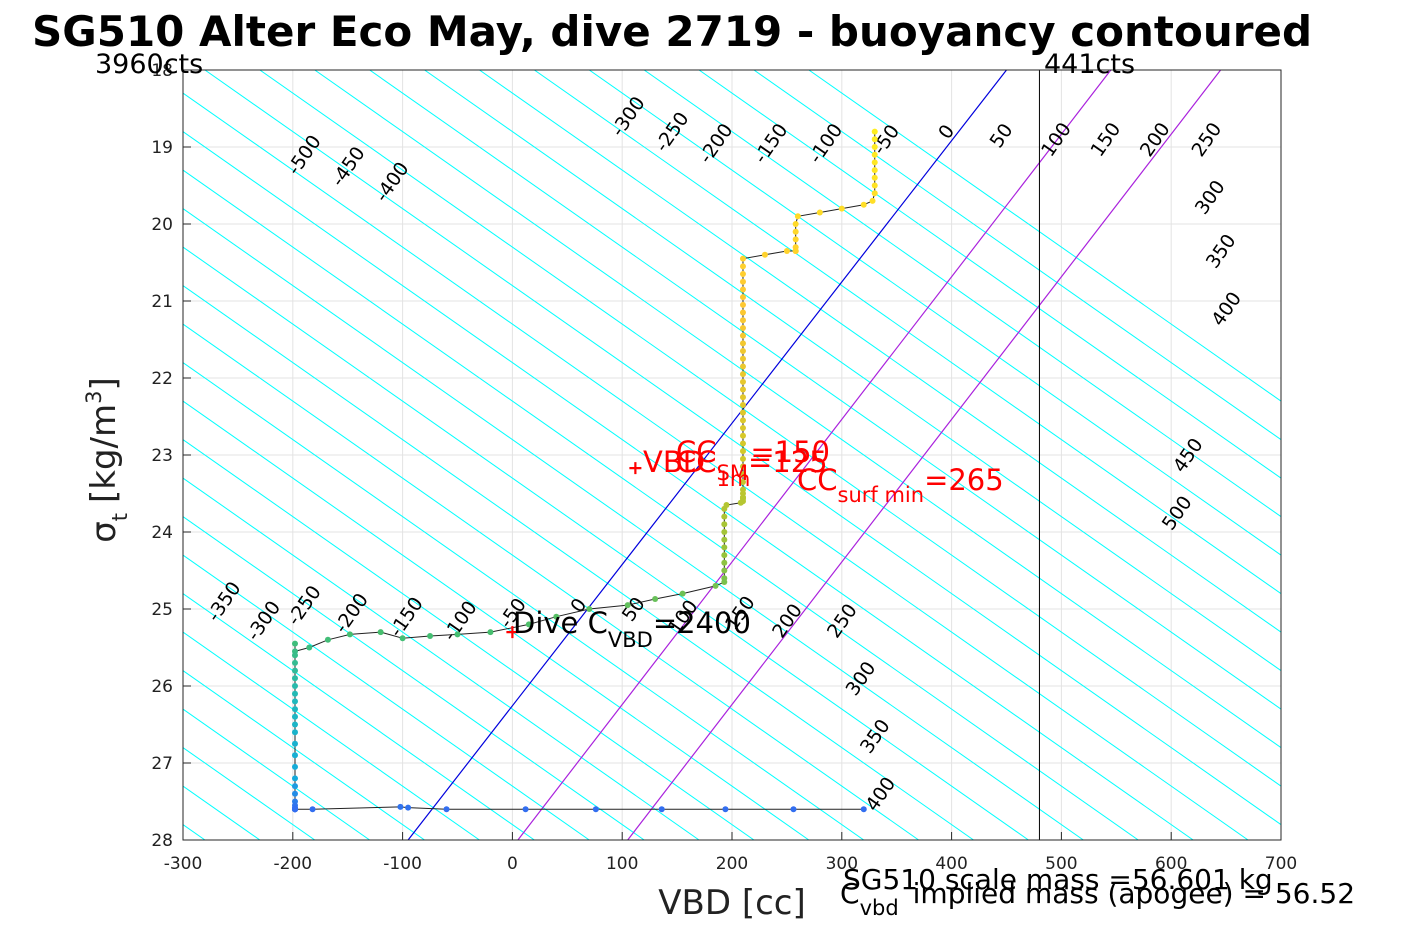  I want to click on cc-1m-main: CC, so click(696, 452).